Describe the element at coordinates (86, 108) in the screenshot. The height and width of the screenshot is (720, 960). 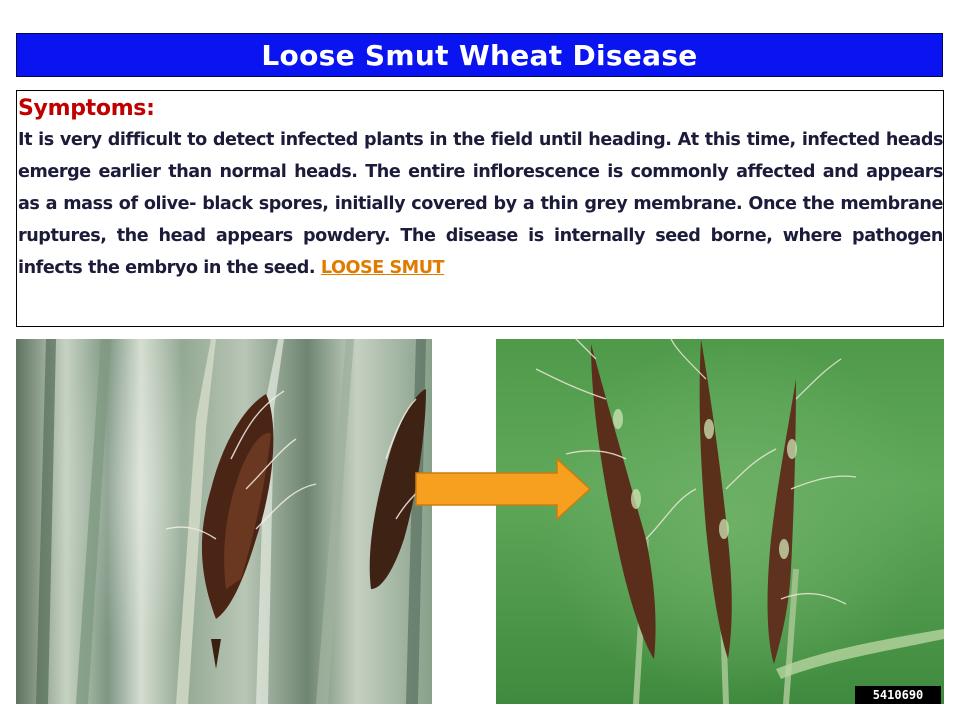
I see `symptoms-heading: Symptoms:` at that location.